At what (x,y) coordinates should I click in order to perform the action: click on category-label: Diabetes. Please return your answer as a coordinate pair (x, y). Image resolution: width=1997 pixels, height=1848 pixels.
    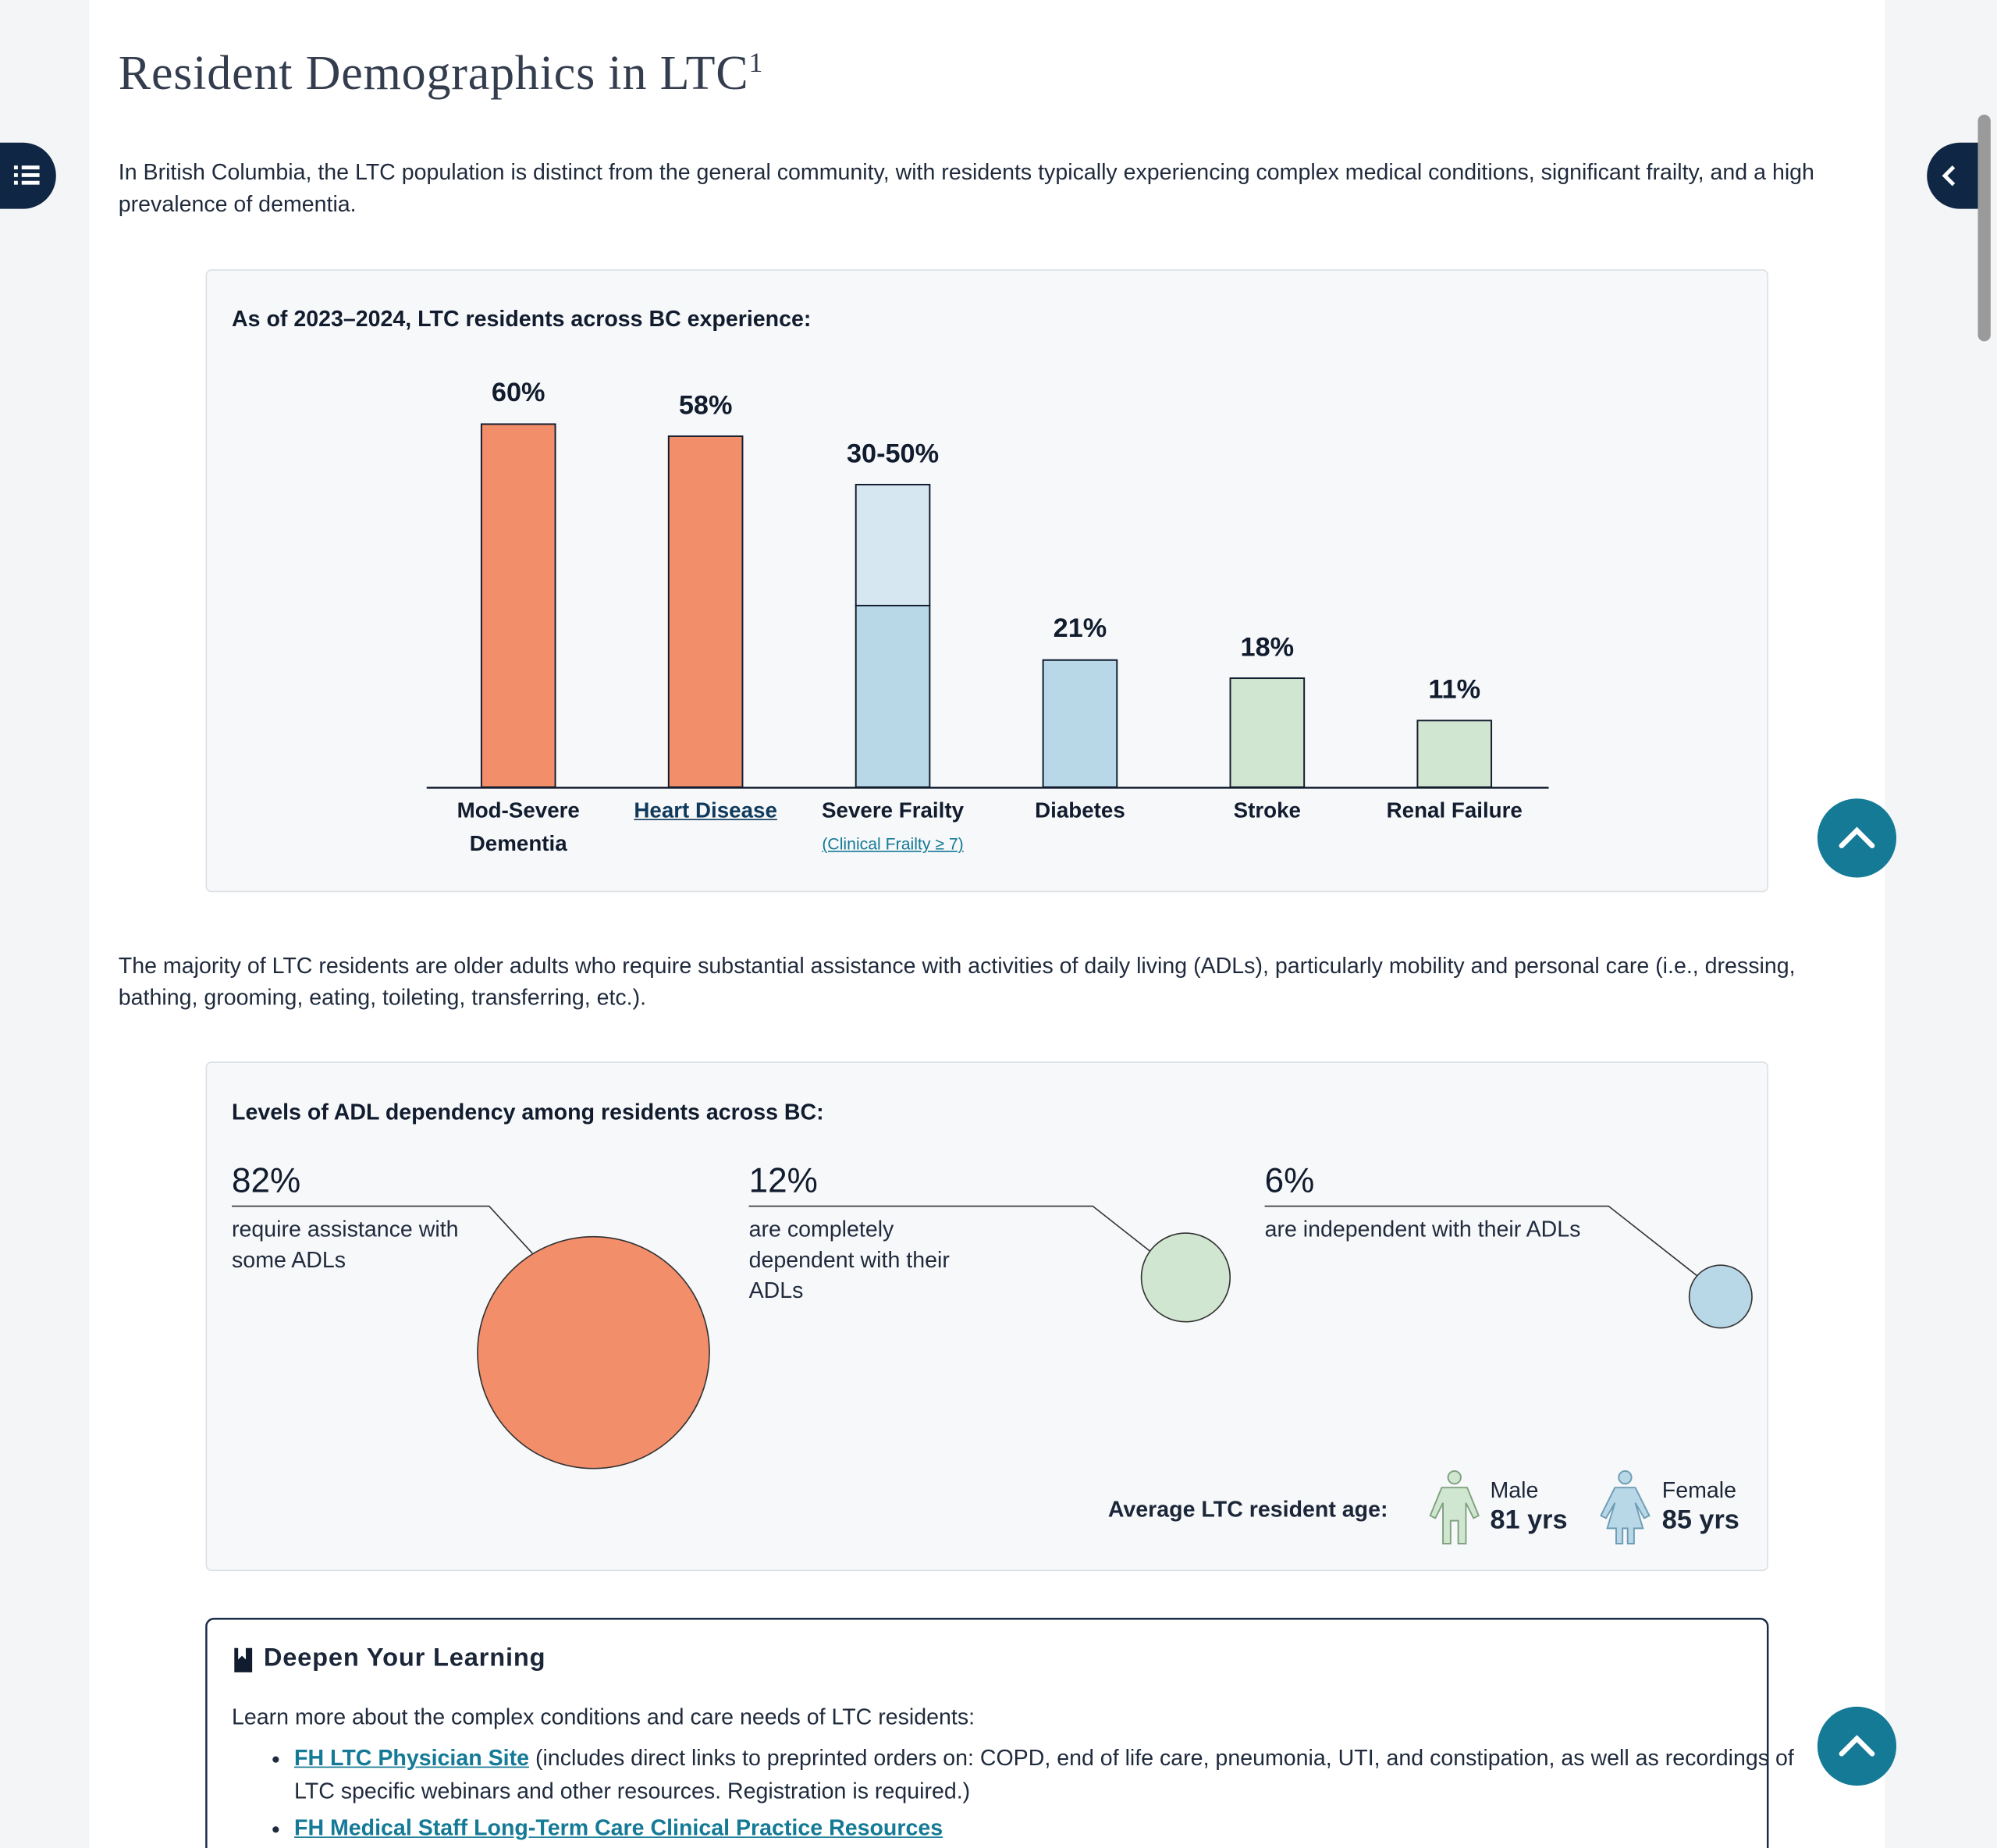
    Looking at the image, I should click on (1080, 810).